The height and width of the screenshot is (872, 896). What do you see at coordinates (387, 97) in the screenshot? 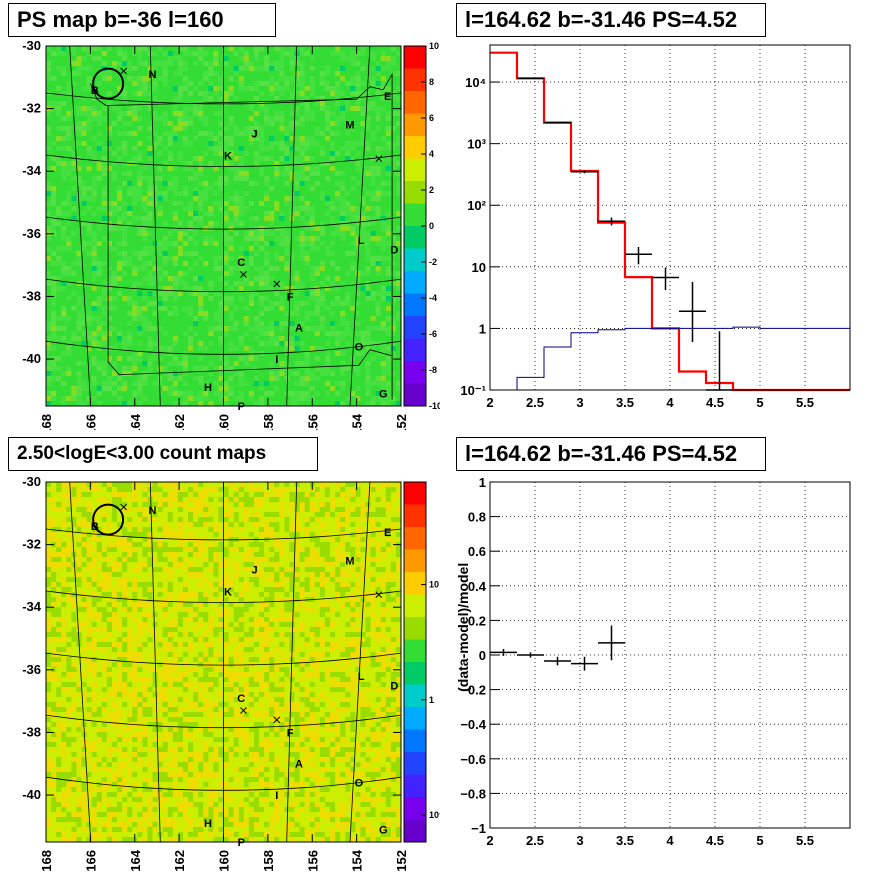
I see `source-label: E` at bounding box center [387, 97].